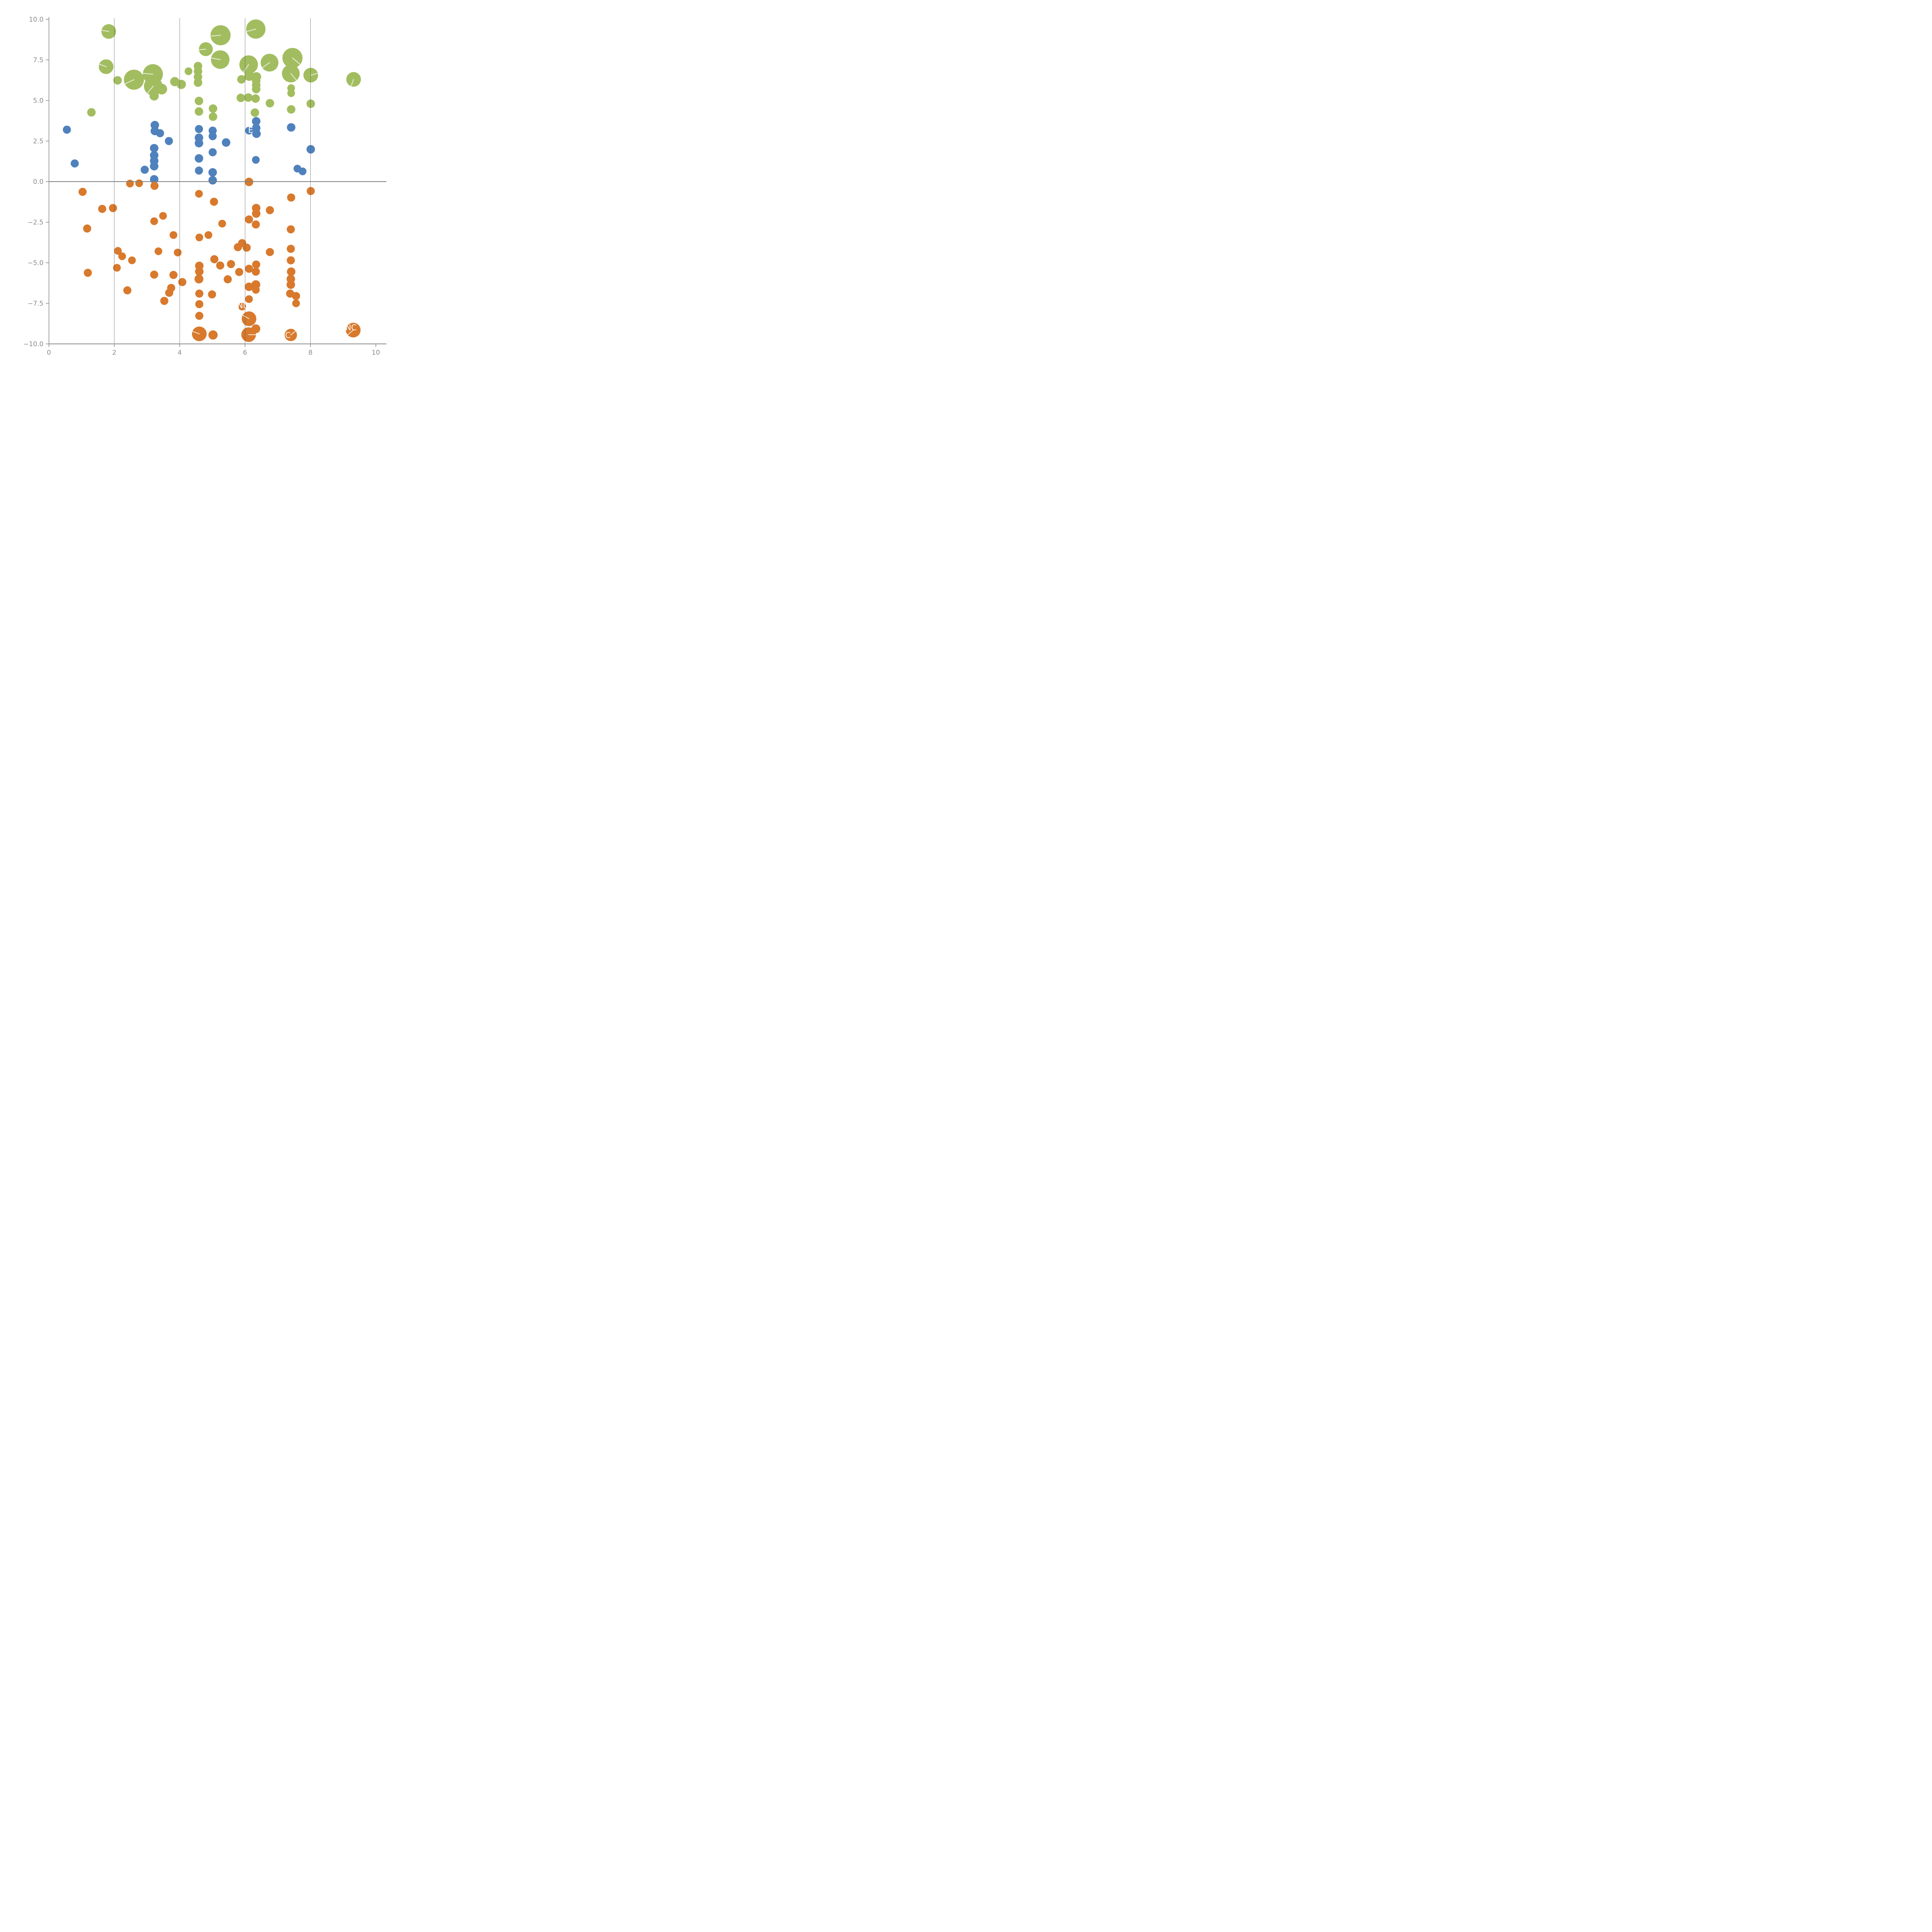  I want to click on y-tick-label--5: −5.0, so click(35, 263).